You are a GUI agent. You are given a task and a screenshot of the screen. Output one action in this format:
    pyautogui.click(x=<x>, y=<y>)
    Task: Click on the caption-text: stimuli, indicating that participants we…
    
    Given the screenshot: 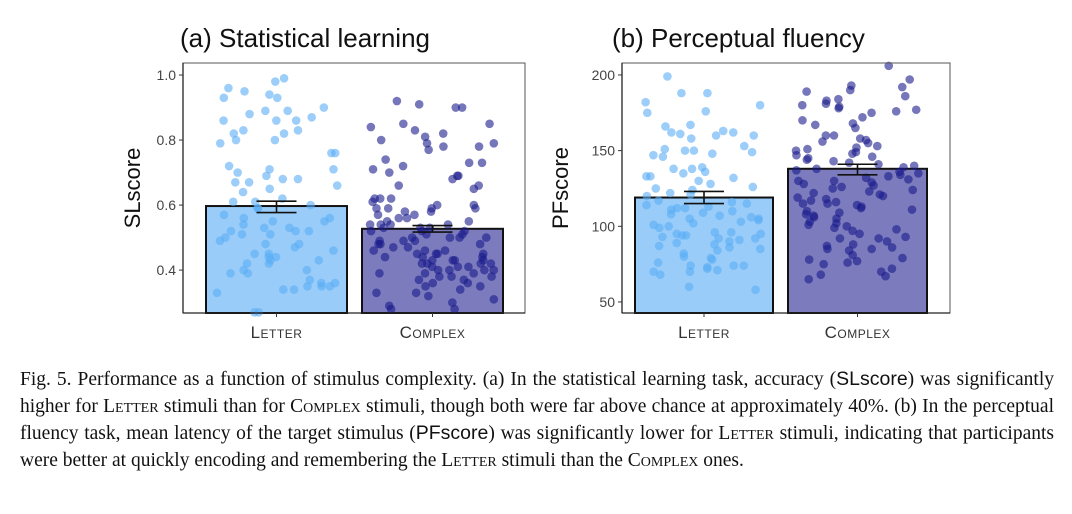 What is the action you would take?
    pyautogui.click(x=537, y=447)
    